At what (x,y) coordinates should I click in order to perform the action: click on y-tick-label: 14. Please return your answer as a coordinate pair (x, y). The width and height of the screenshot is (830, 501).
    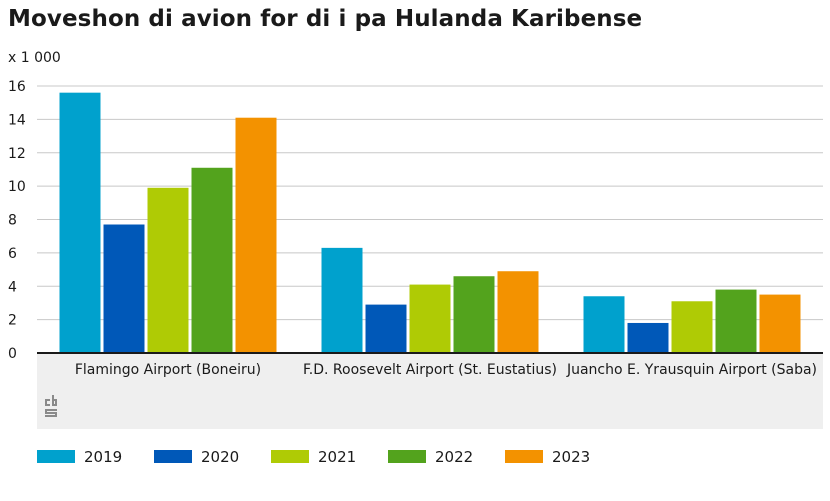
    Looking at the image, I should click on (17, 120).